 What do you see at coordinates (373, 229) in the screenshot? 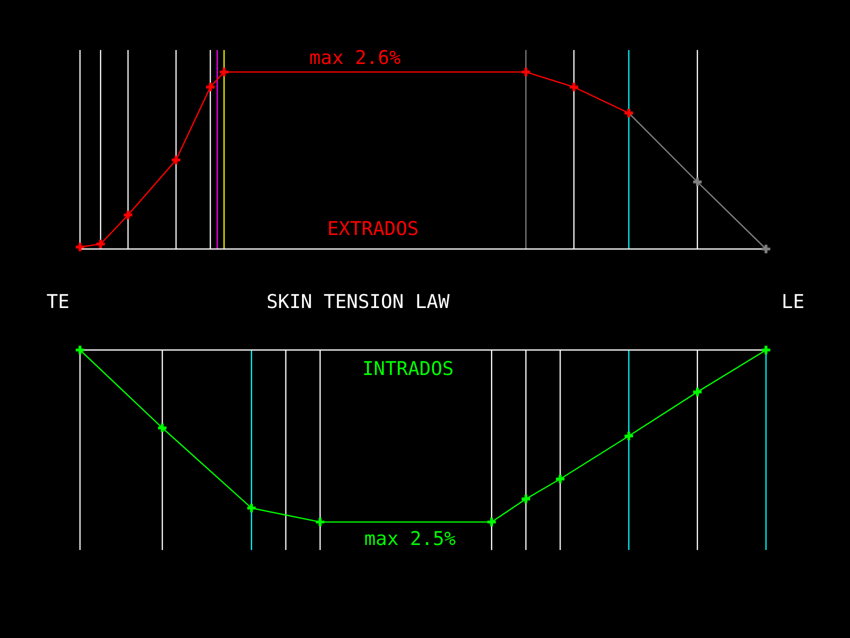
I see `annotation: EXTRADOS` at bounding box center [373, 229].